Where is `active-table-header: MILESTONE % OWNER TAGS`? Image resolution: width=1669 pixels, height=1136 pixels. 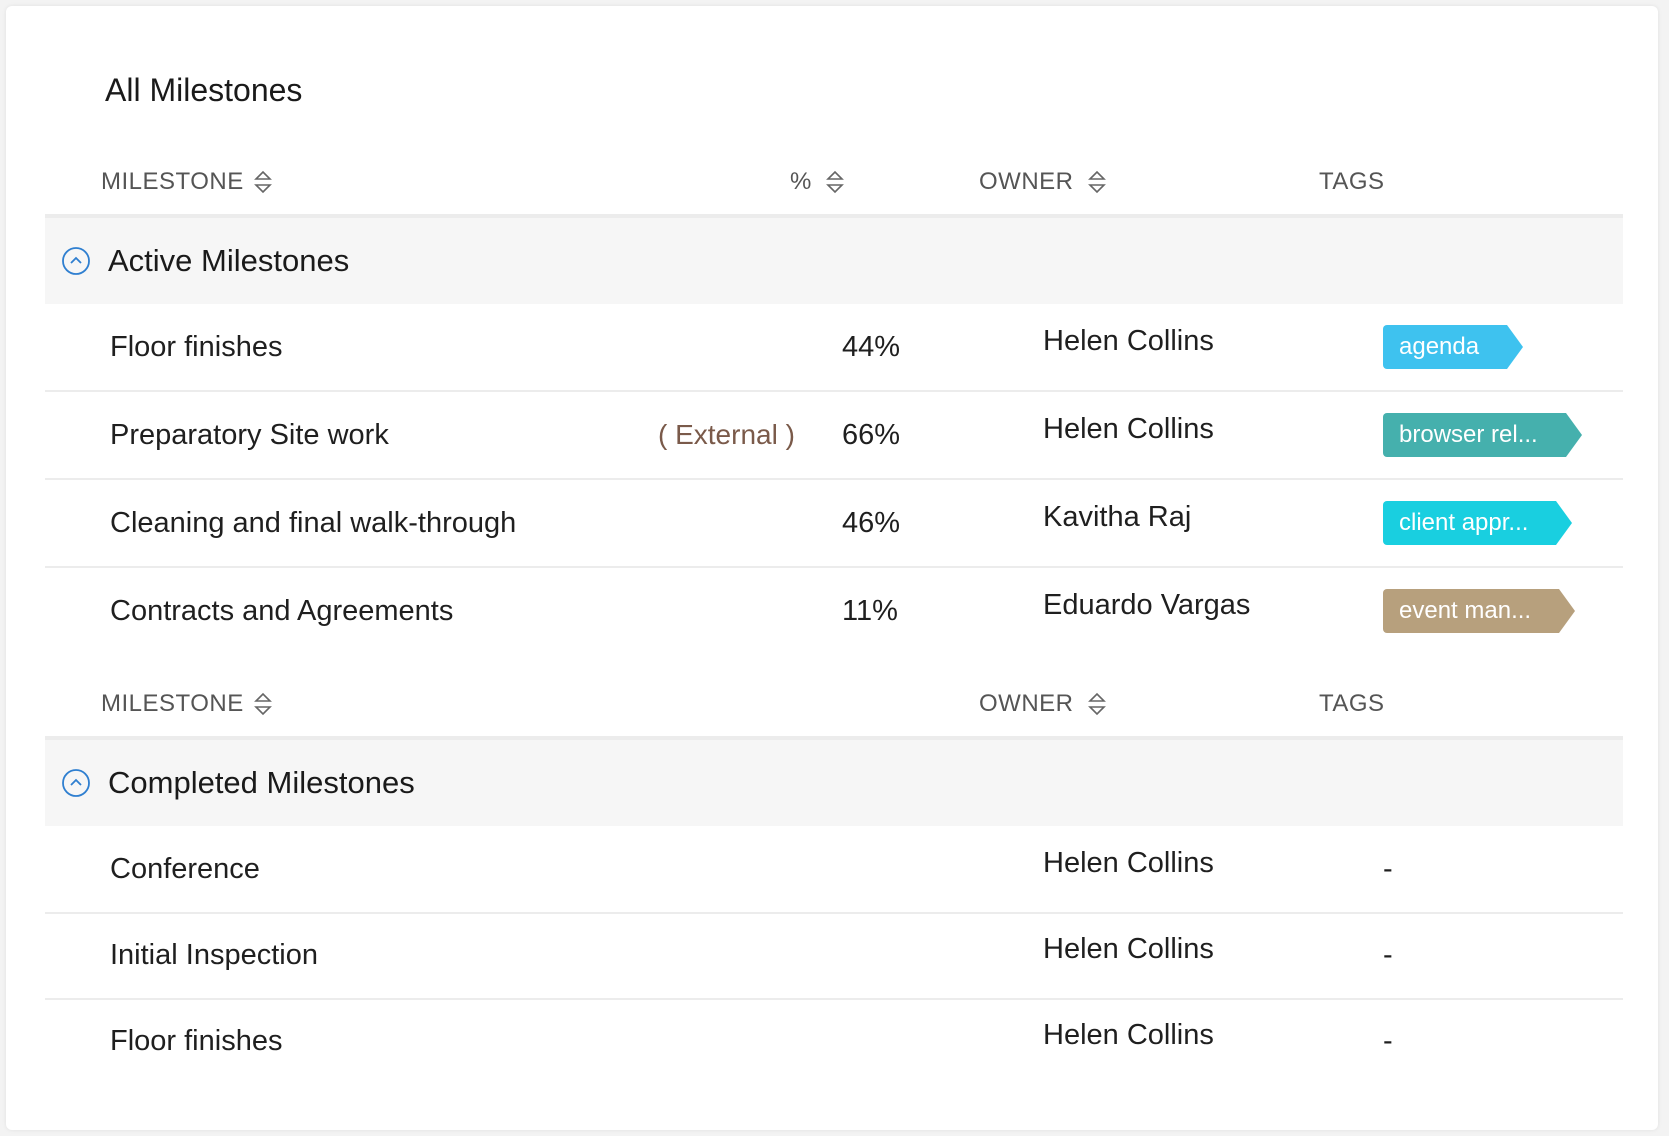 active-table-header: MILESTONE % OWNER TAGS is located at coordinates (834, 184).